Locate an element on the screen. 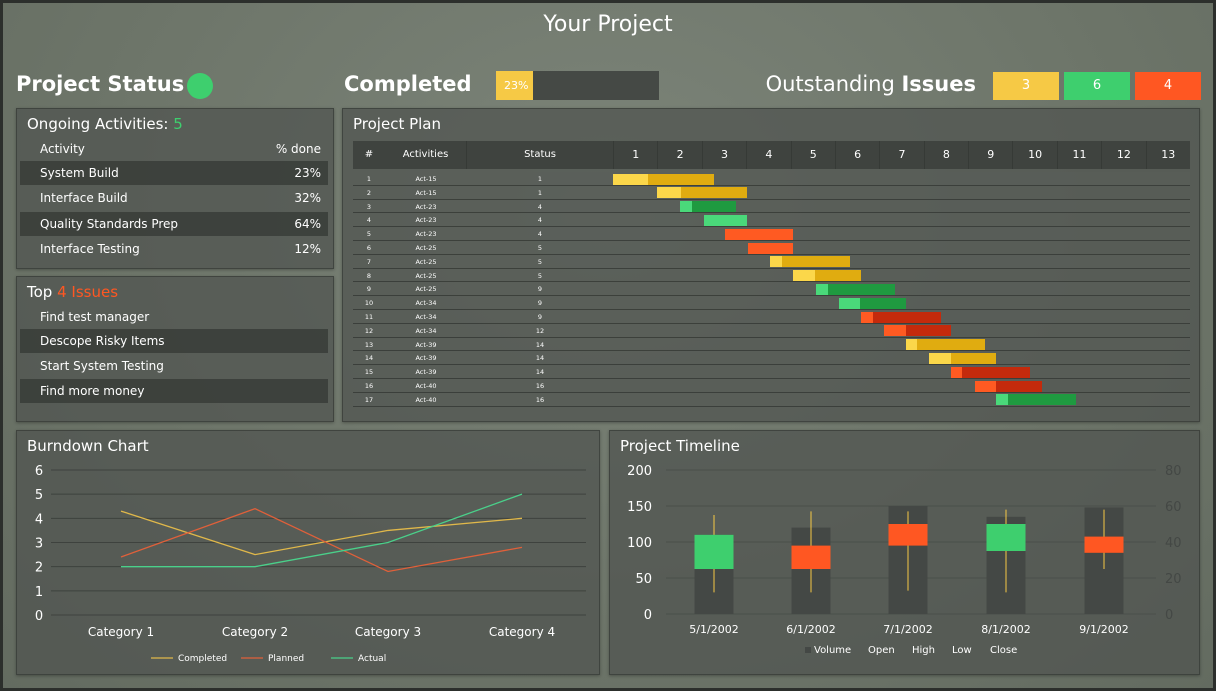 Image resolution: width=1216 pixels, height=691 pixels. row-number: 12 is located at coordinates (369, 330).